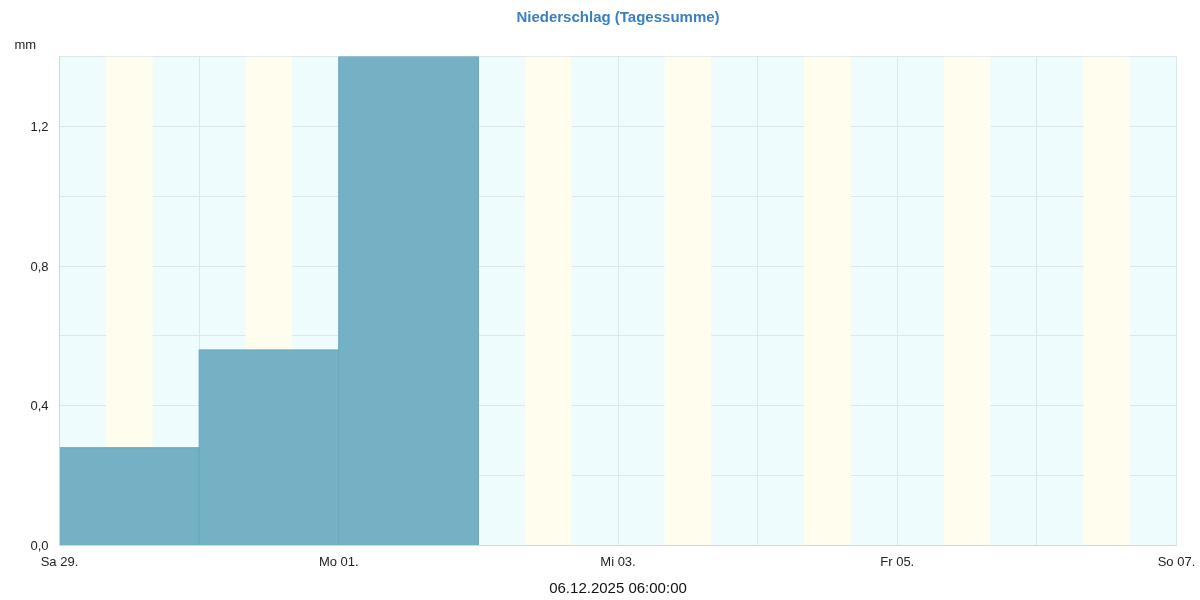  I want to click on y-axis-title: mm, so click(25, 44).